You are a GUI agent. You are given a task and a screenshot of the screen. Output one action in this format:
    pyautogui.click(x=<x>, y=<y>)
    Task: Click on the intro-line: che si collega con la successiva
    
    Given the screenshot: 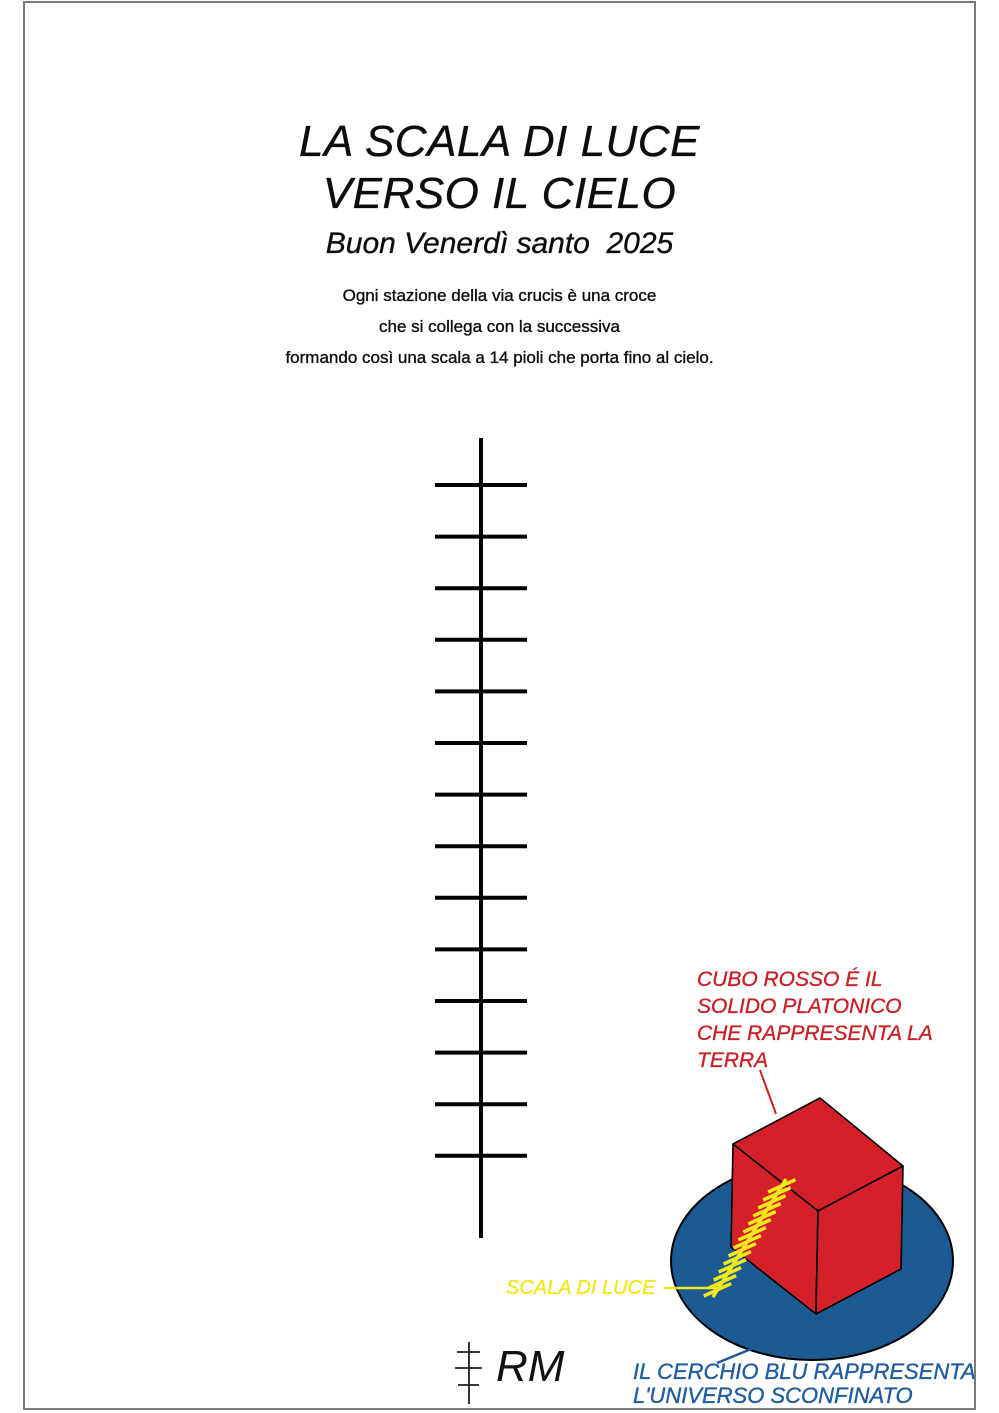 What is the action you would take?
    pyautogui.click(x=499, y=326)
    